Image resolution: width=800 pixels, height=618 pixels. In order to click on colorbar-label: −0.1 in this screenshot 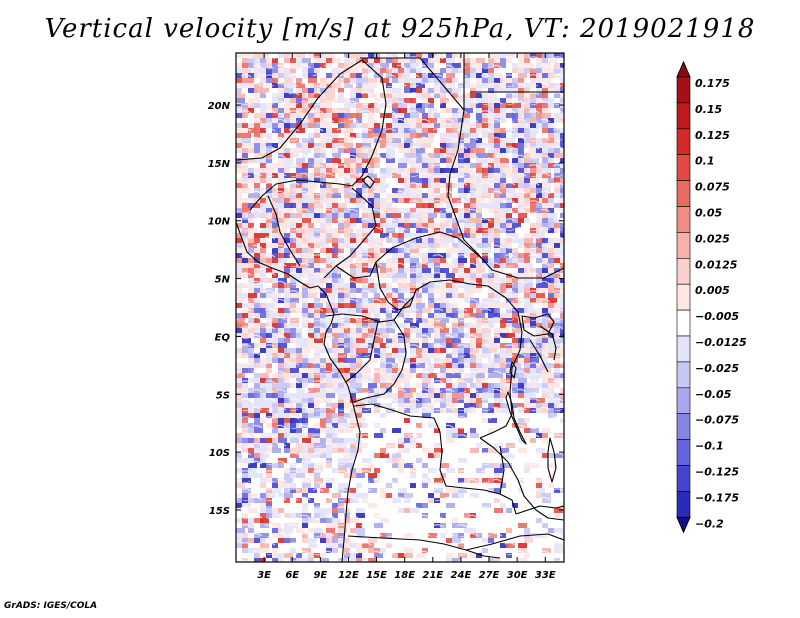, I will do `click(709, 446)`.